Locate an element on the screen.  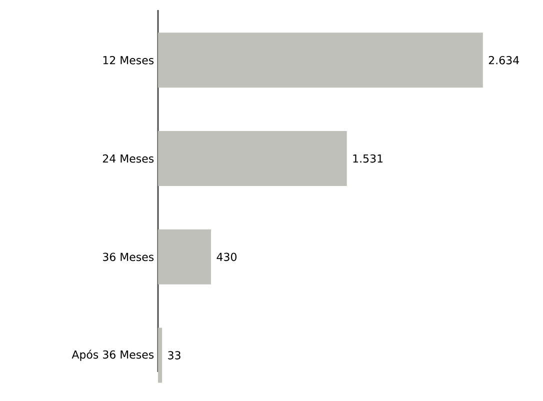
data-label: 2.634 is located at coordinates (503, 60).